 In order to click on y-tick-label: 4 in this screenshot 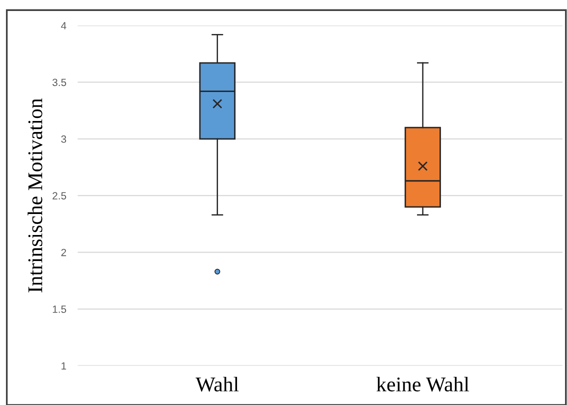, I will do `click(63, 26)`.